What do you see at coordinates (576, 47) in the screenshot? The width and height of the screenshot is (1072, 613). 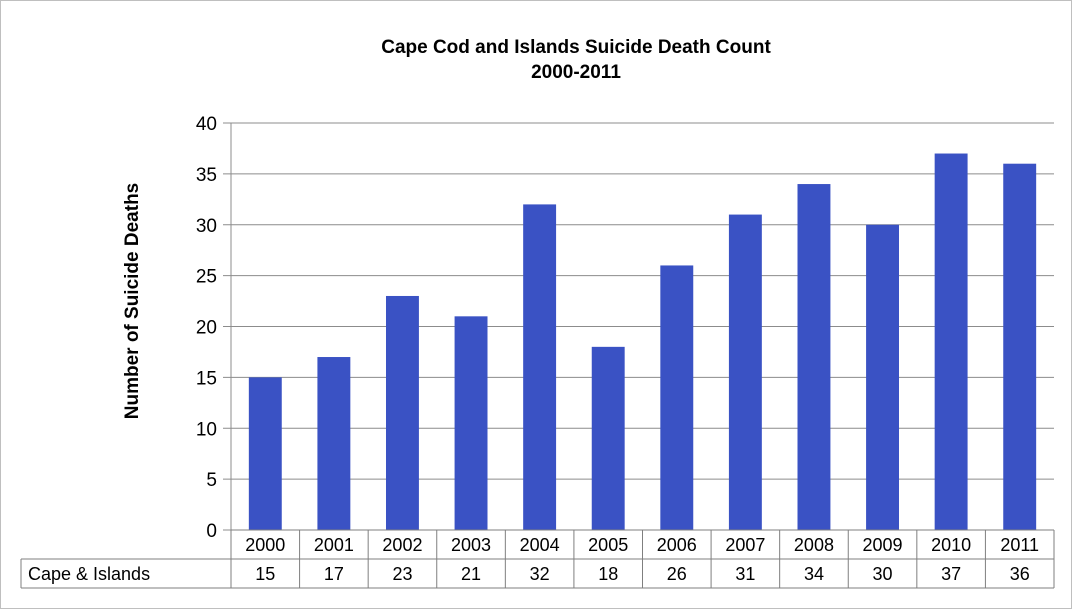 I see `chart-title: Cape Cod and Islands Suicide Death Count` at bounding box center [576, 47].